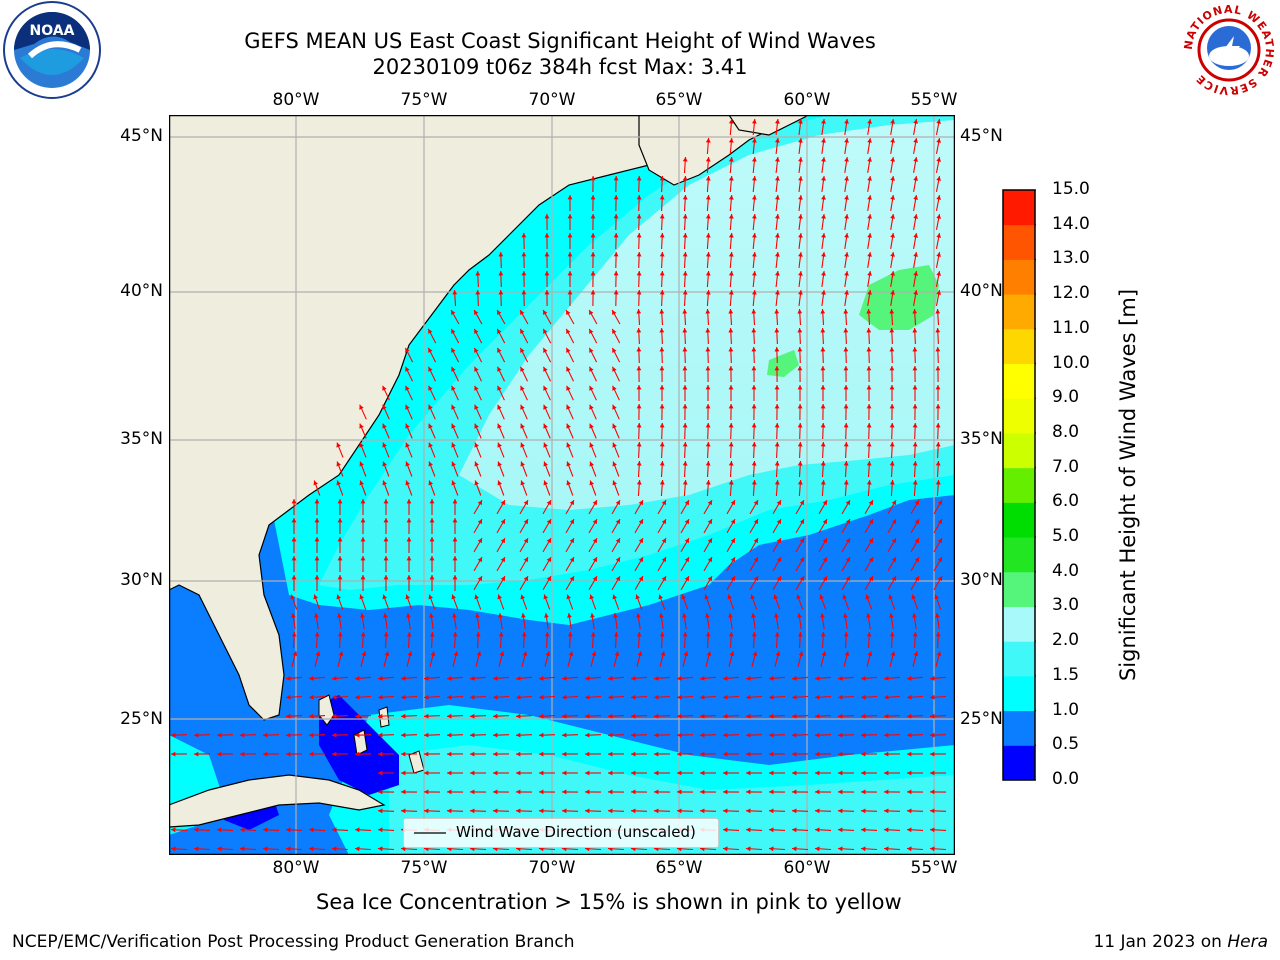 This screenshot has width=1280, height=960. What do you see at coordinates (1019, 485) in the screenshot?
I see `colorbar` at bounding box center [1019, 485].